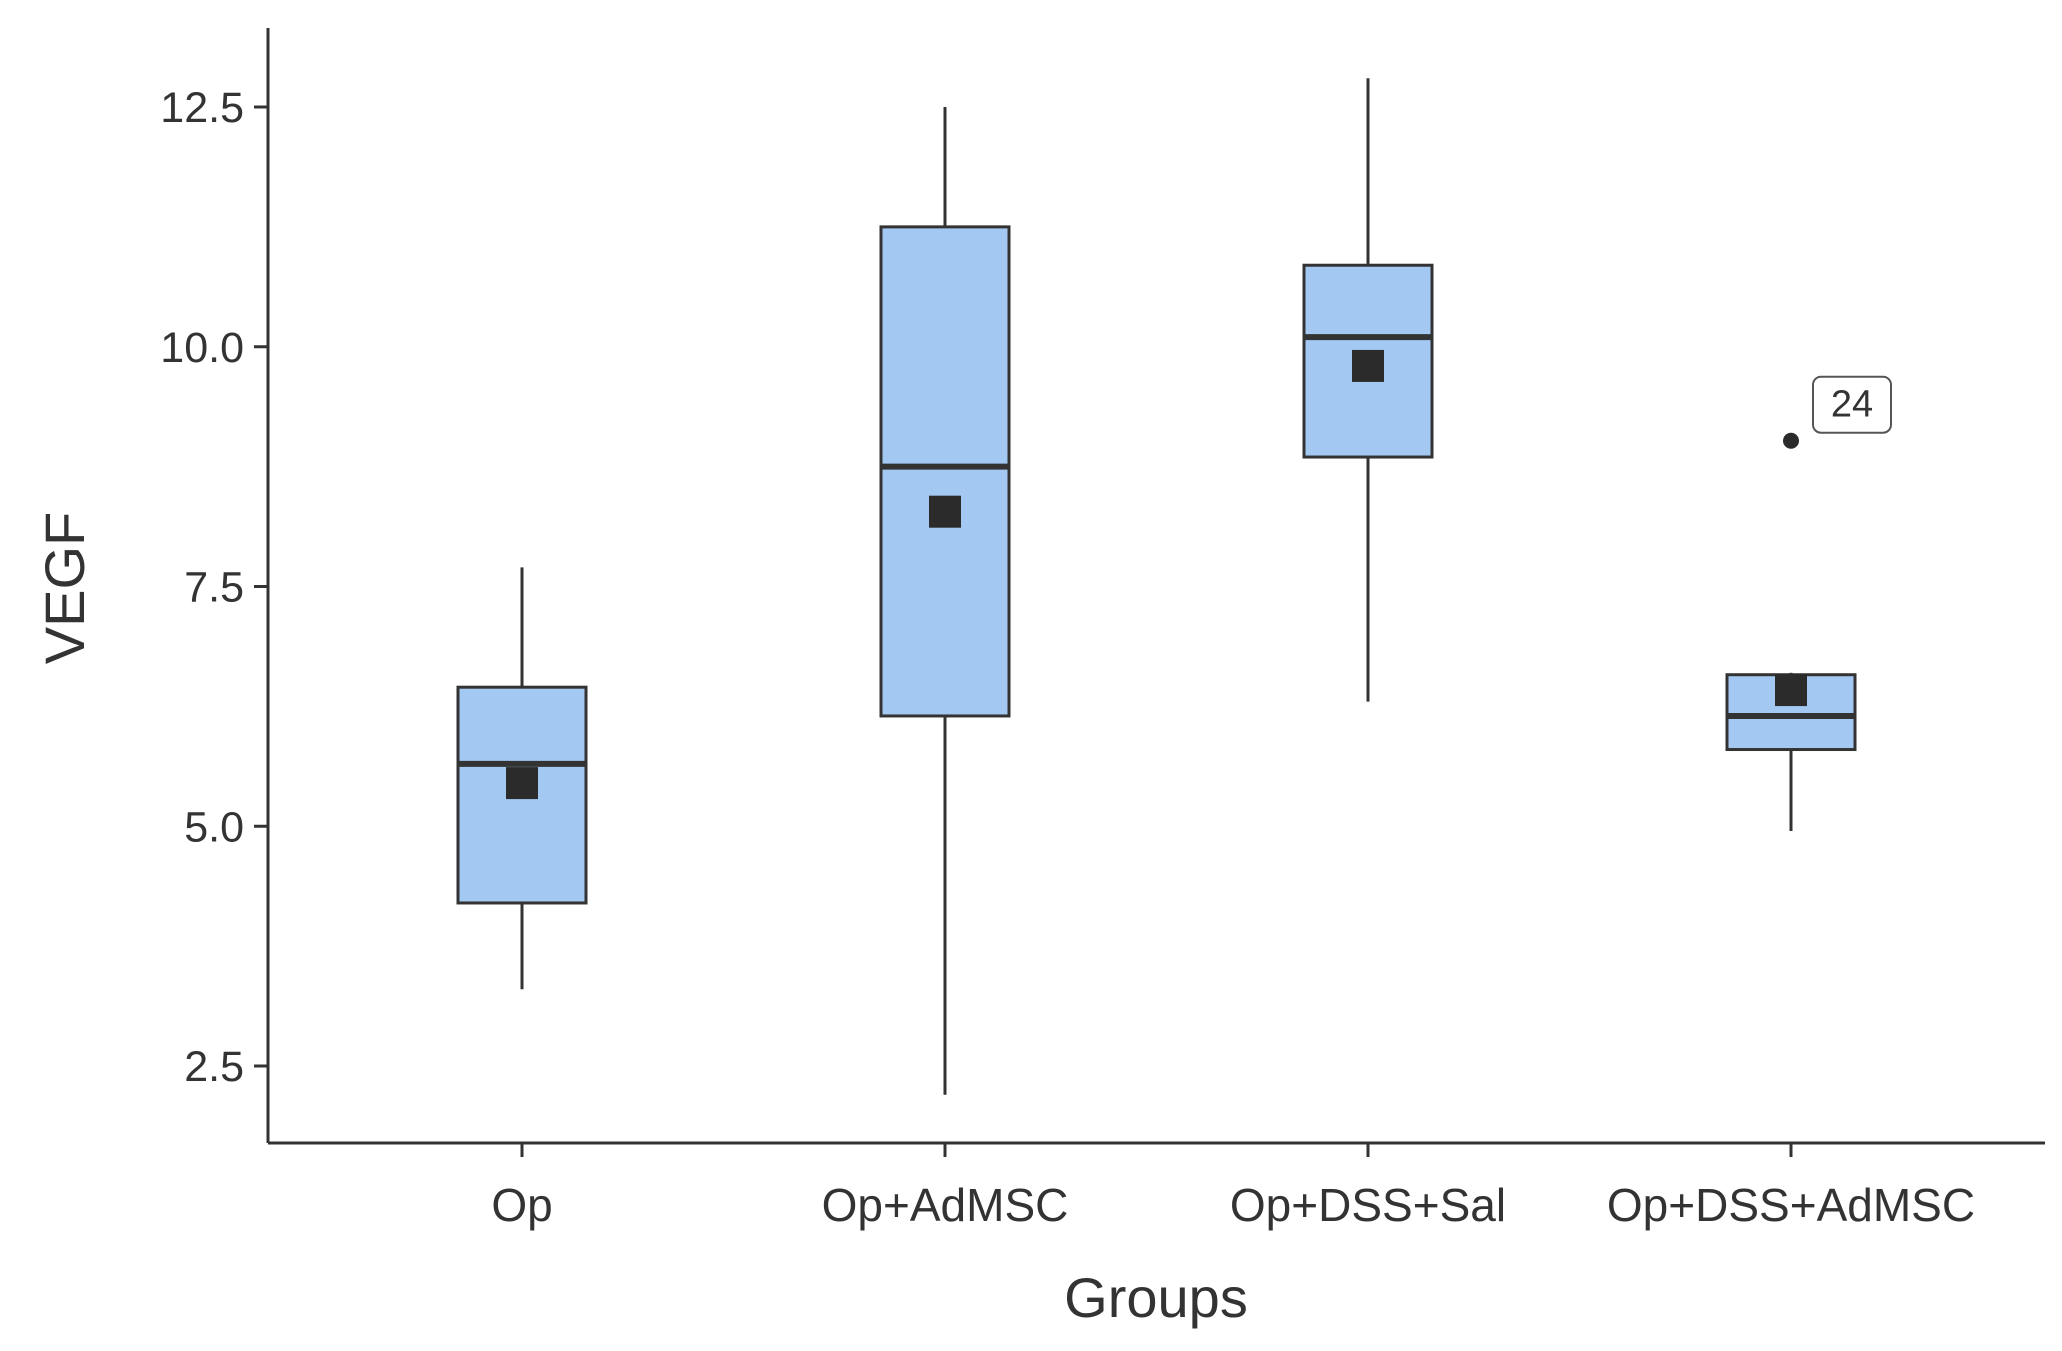 The image size is (2062, 1351). I want to click on y-tick-label: 5.0, so click(214, 827).